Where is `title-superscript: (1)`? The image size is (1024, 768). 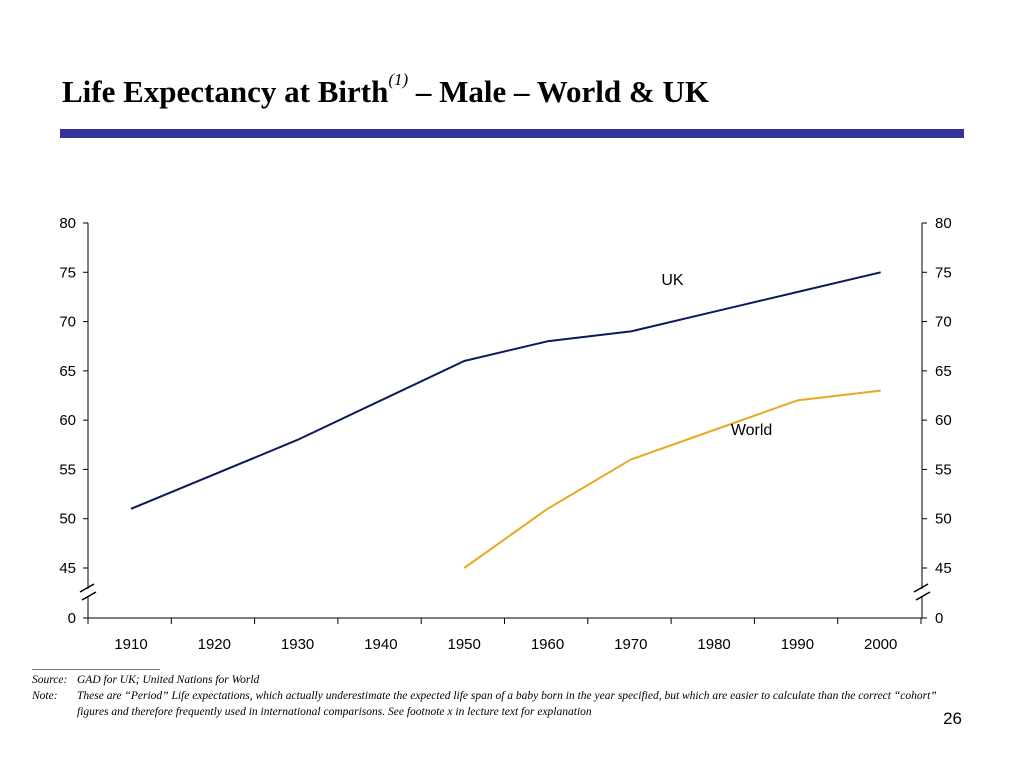
title-superscript: (1) is located at coordinates (398, 79).